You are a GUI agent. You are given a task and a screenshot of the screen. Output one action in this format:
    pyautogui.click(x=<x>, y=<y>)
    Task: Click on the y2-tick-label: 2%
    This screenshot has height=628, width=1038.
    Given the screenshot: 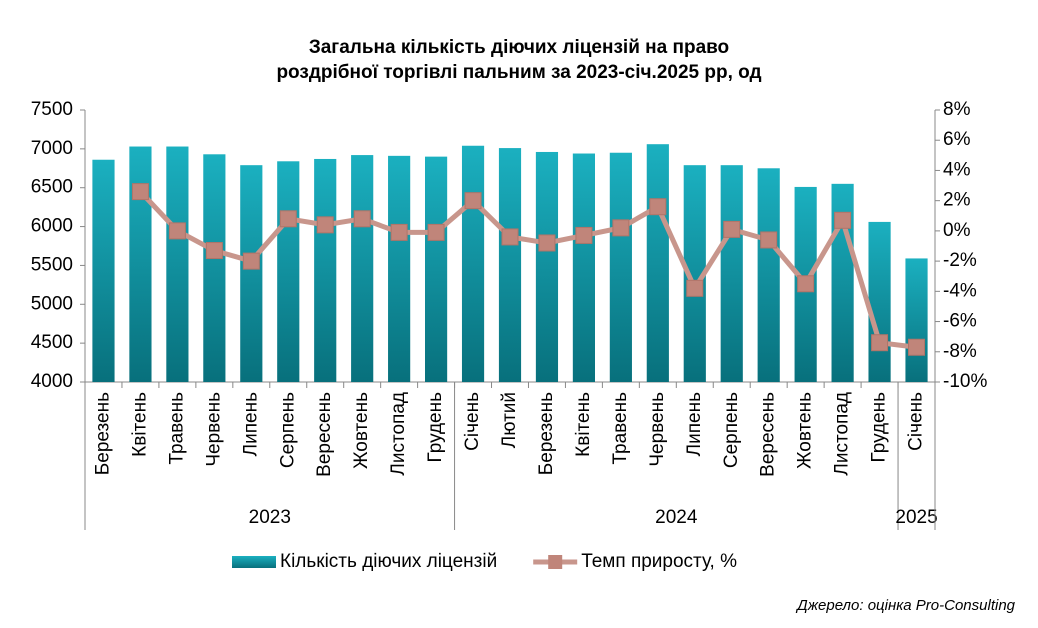 What is the action you would take?
    pyautogui.click(x=957, y=200)
    